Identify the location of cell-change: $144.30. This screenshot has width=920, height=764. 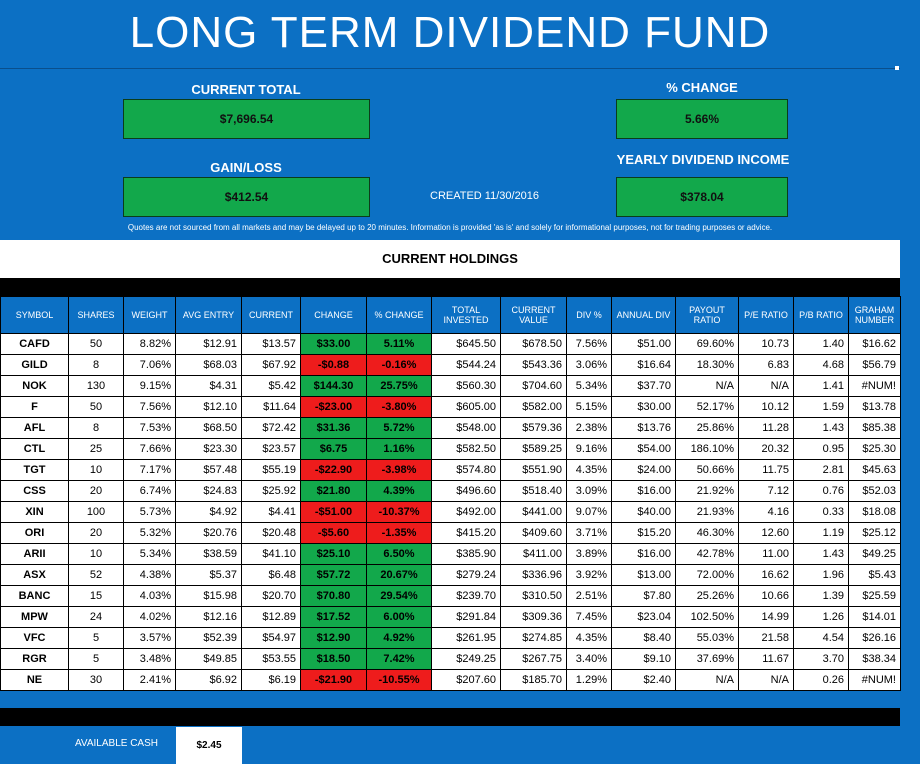
(333, 386).